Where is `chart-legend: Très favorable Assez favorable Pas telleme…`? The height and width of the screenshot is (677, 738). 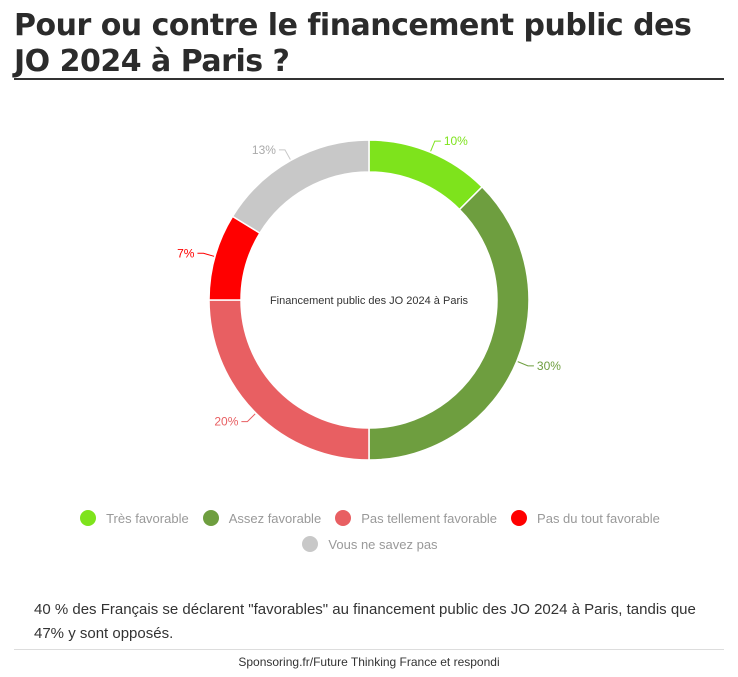 chart-legend: Très favorable Assez favorable Pas telleme… is located at coordinates (370, 531).